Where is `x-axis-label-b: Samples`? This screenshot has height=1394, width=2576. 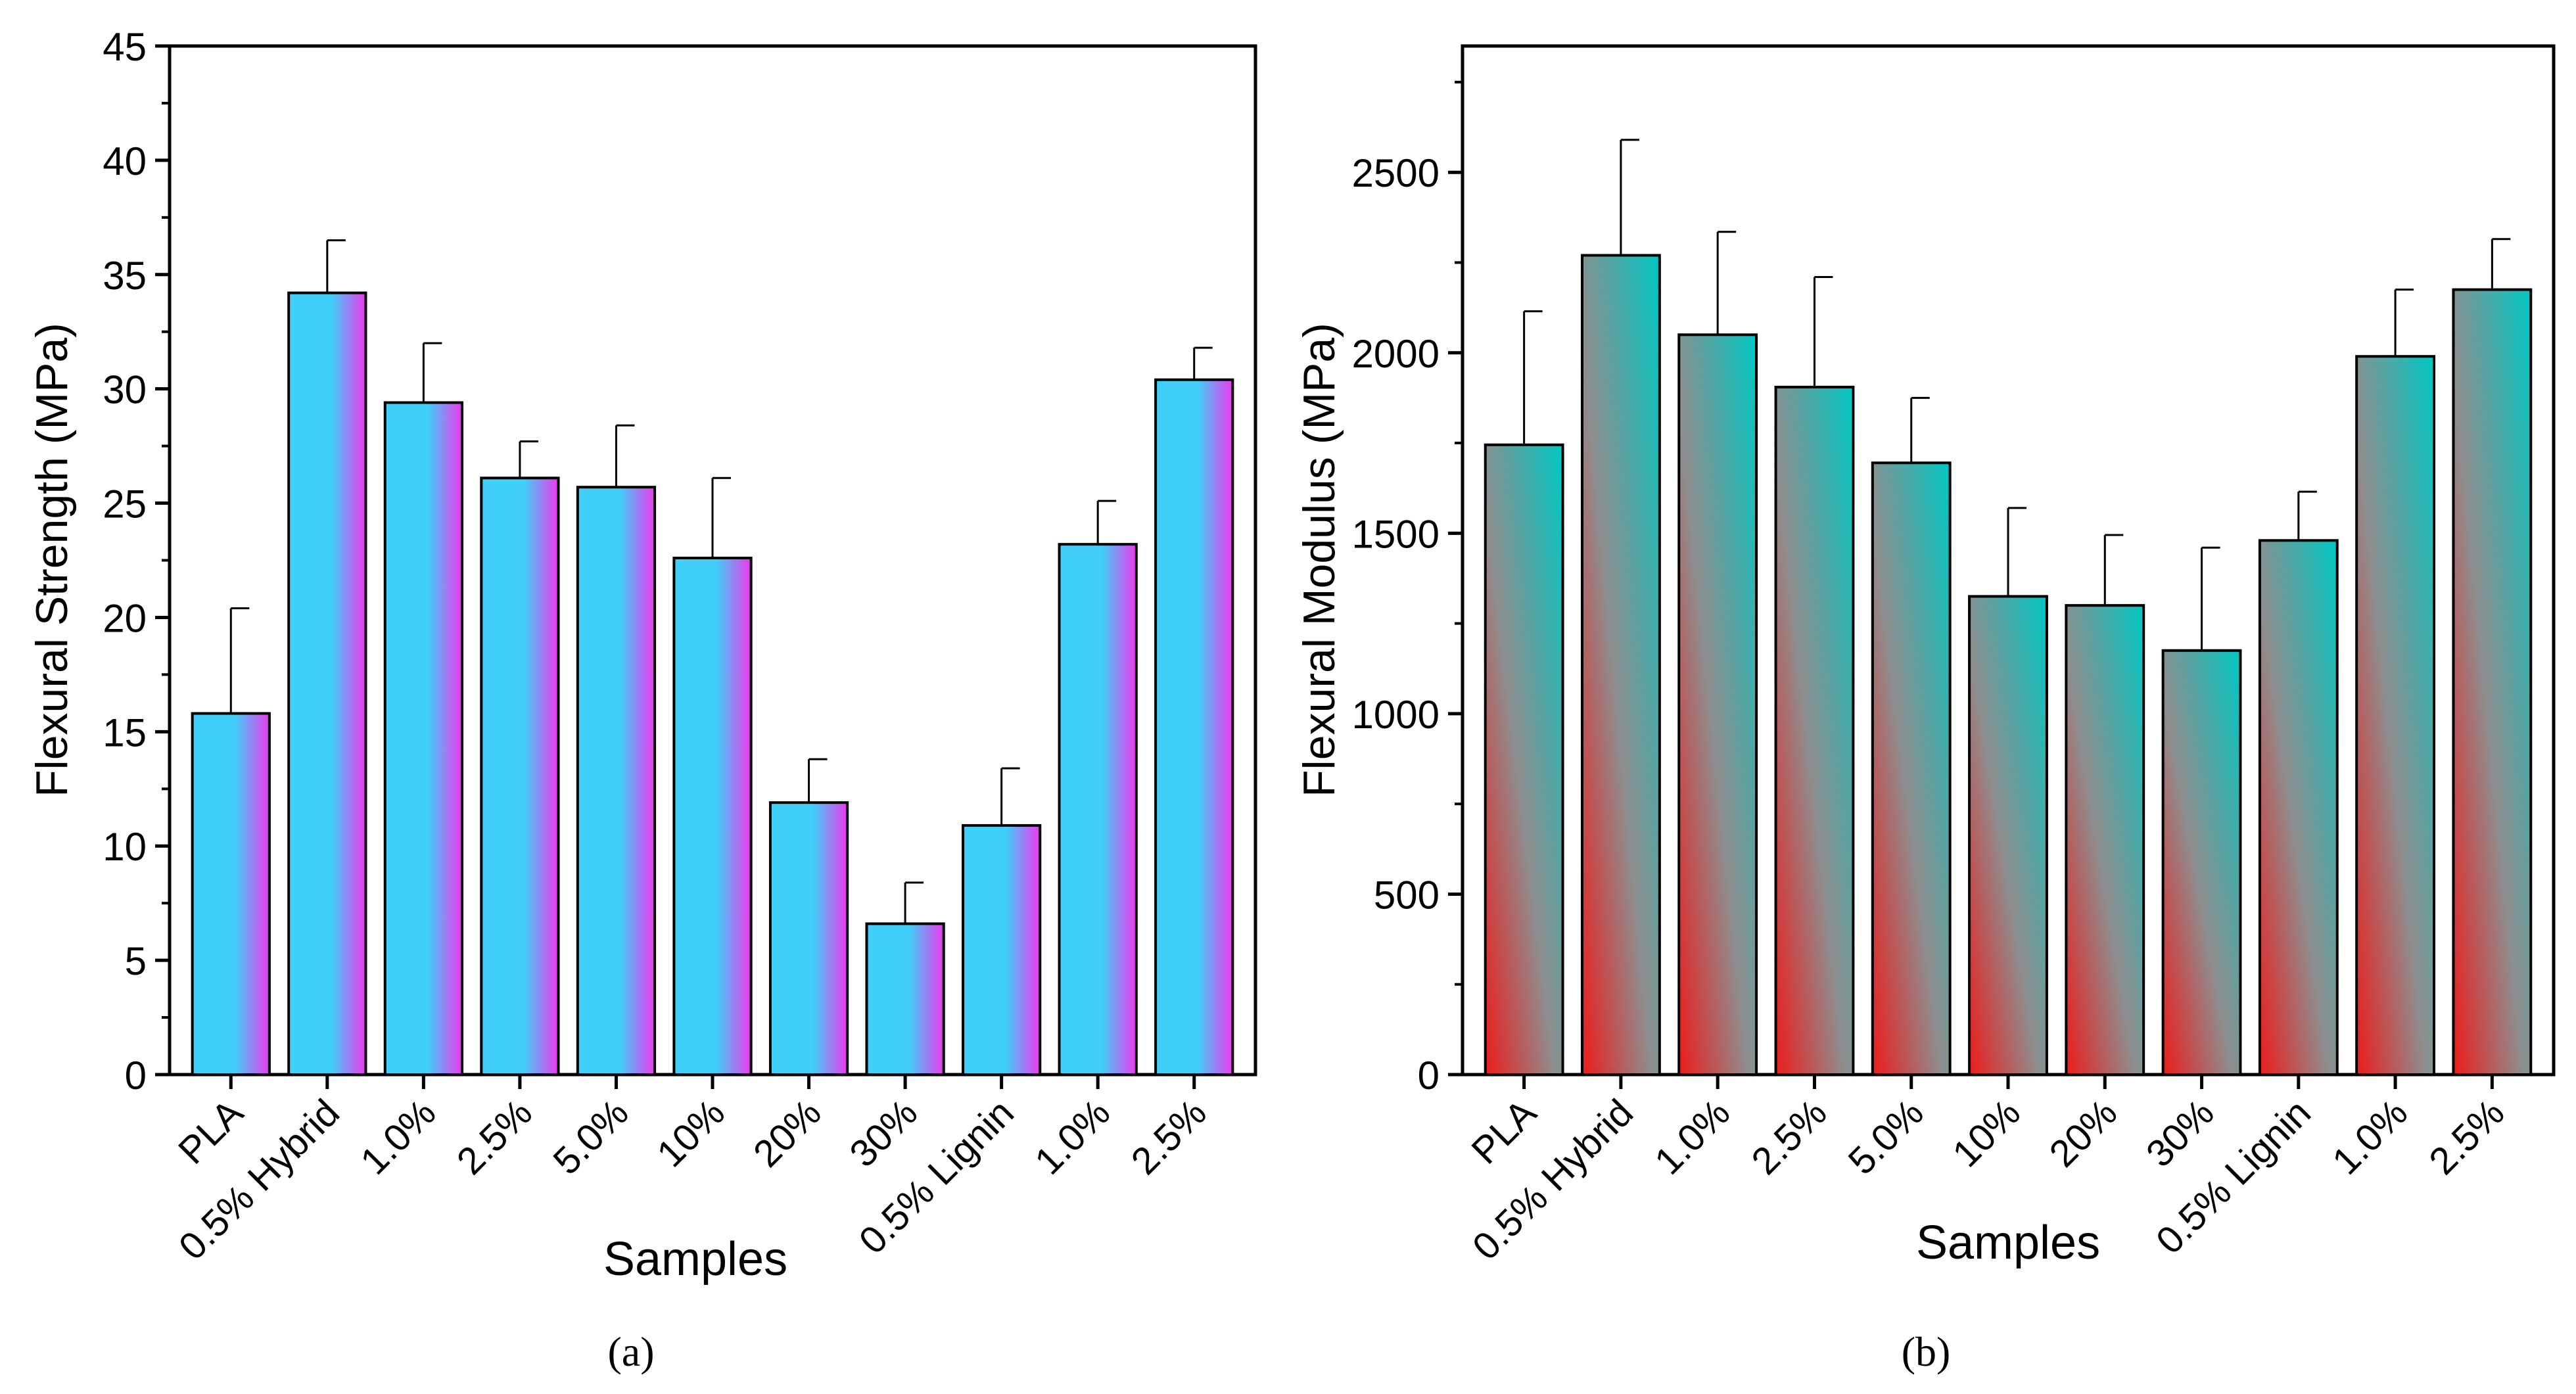 x-axis-label-b: Samples is located at coordinates (2008, 1243).